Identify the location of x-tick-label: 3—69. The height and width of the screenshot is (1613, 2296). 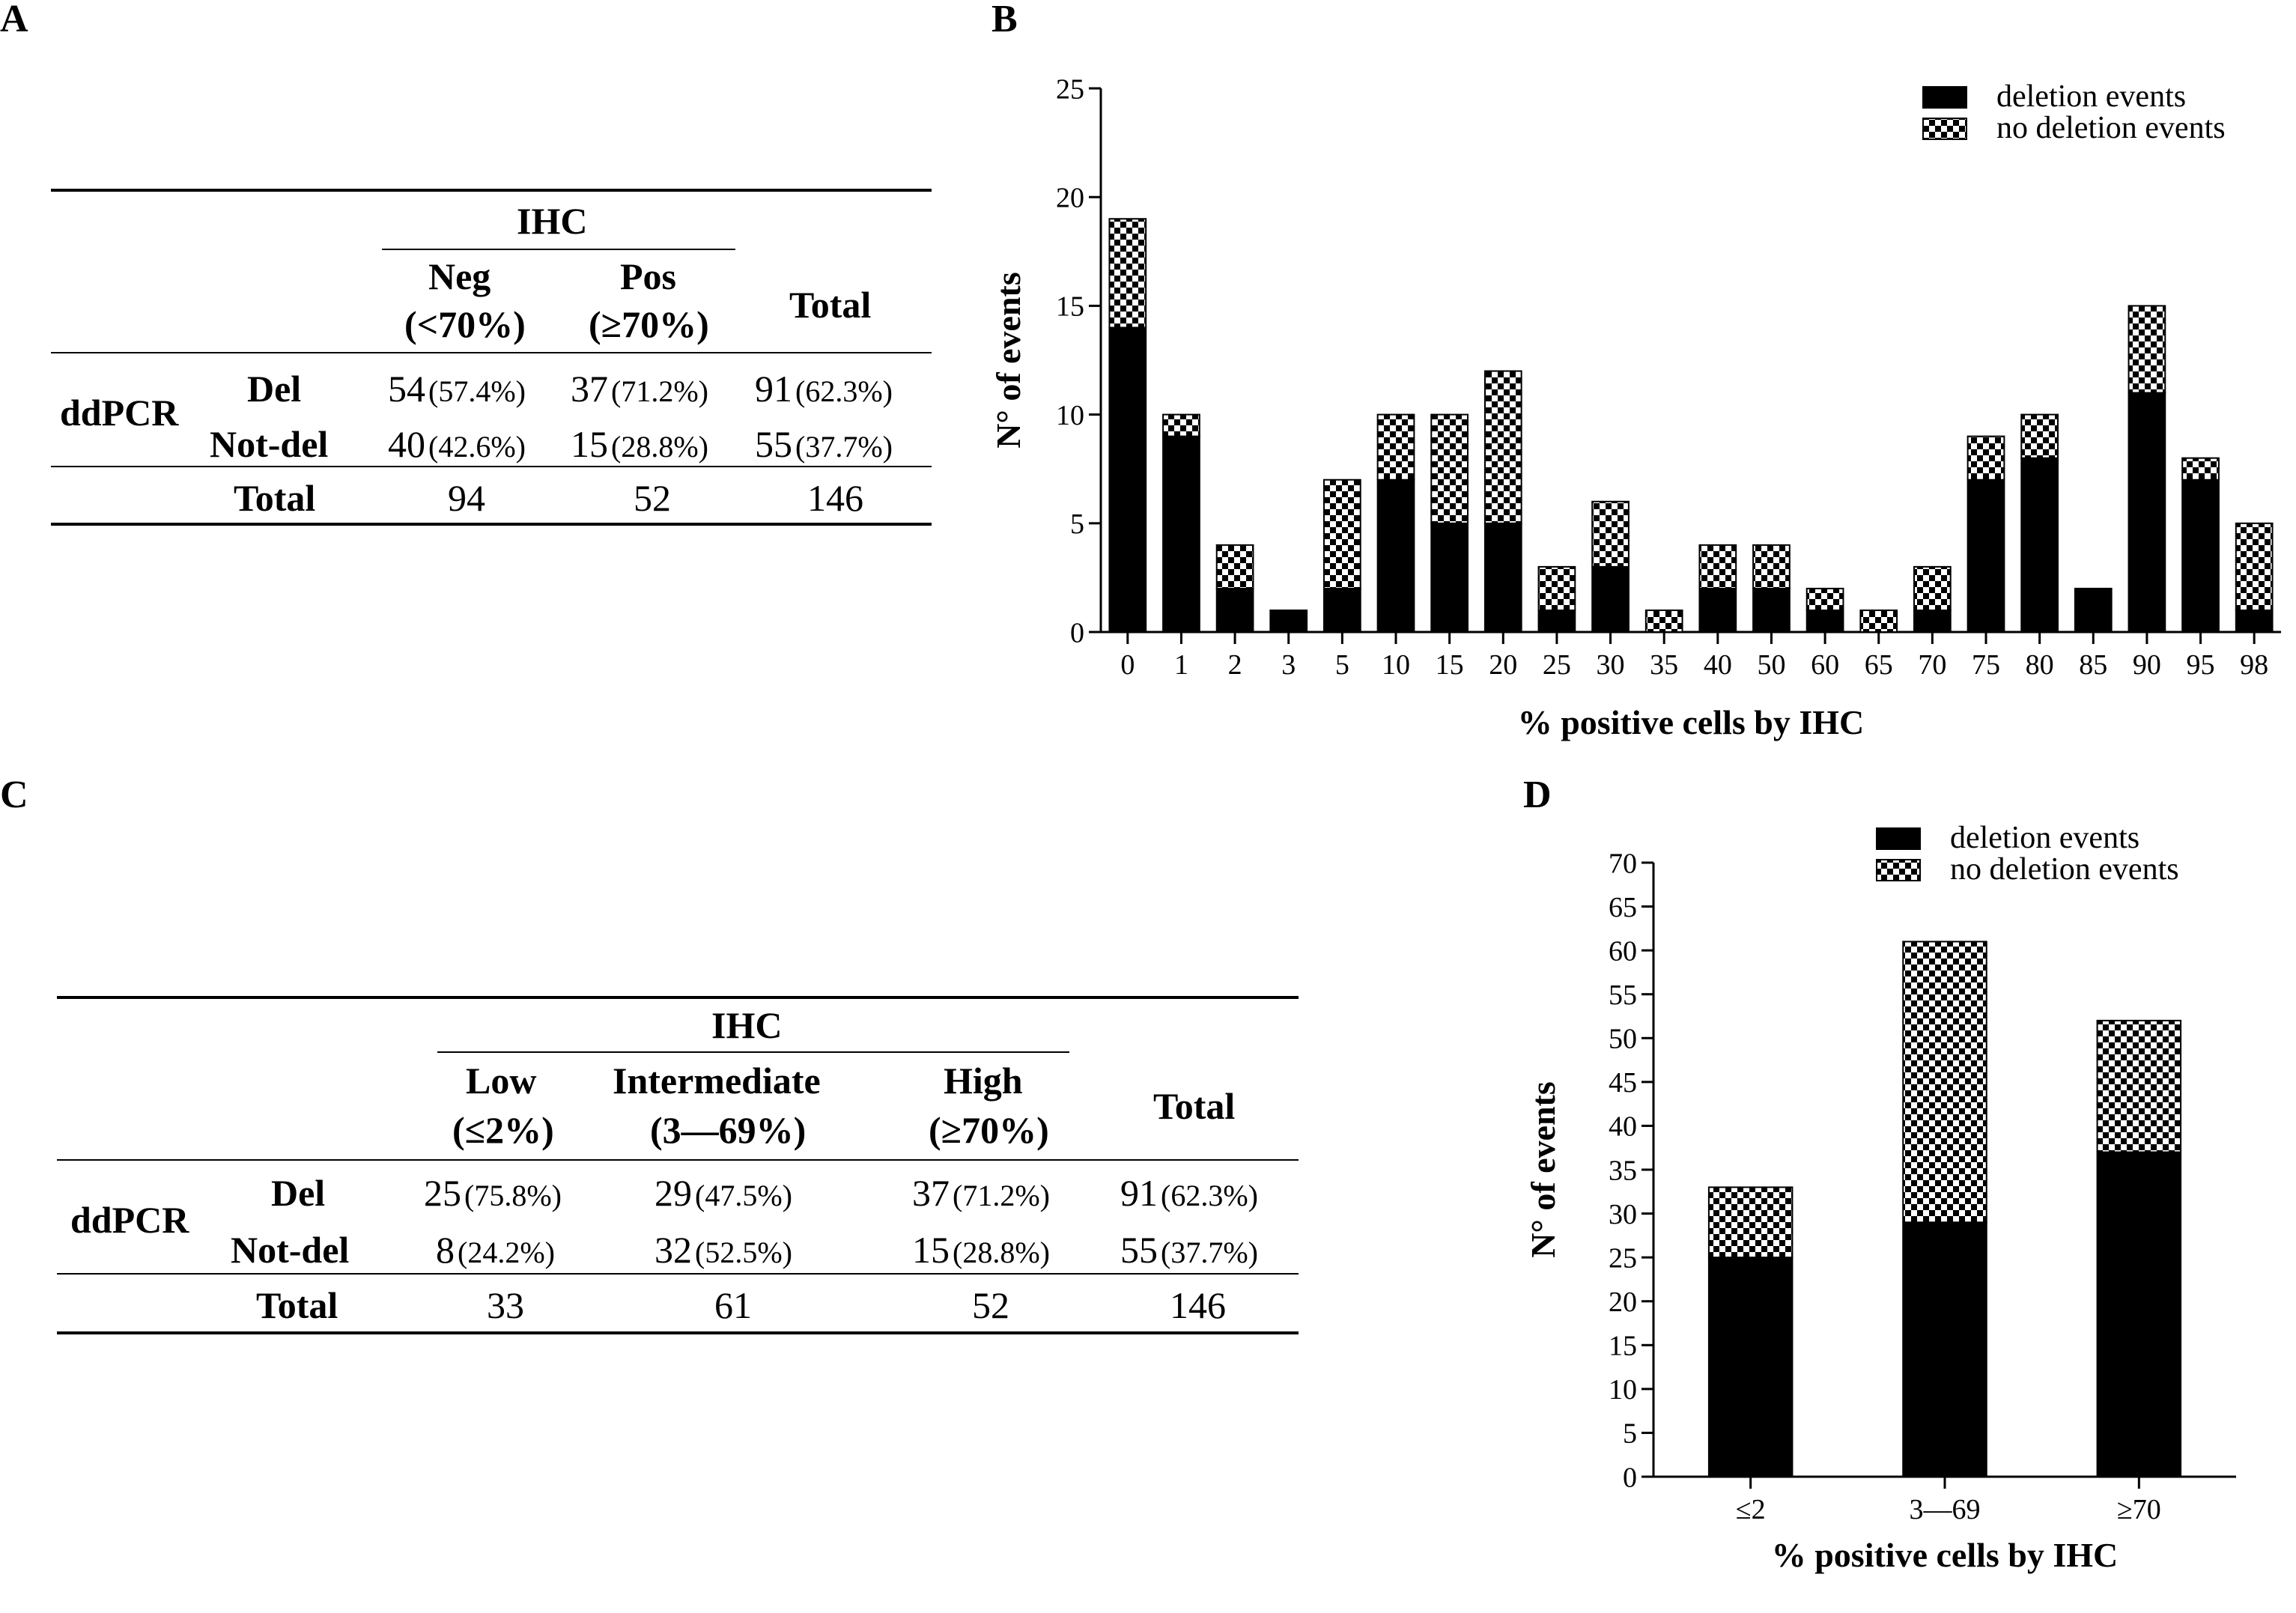
(1945, 1509).